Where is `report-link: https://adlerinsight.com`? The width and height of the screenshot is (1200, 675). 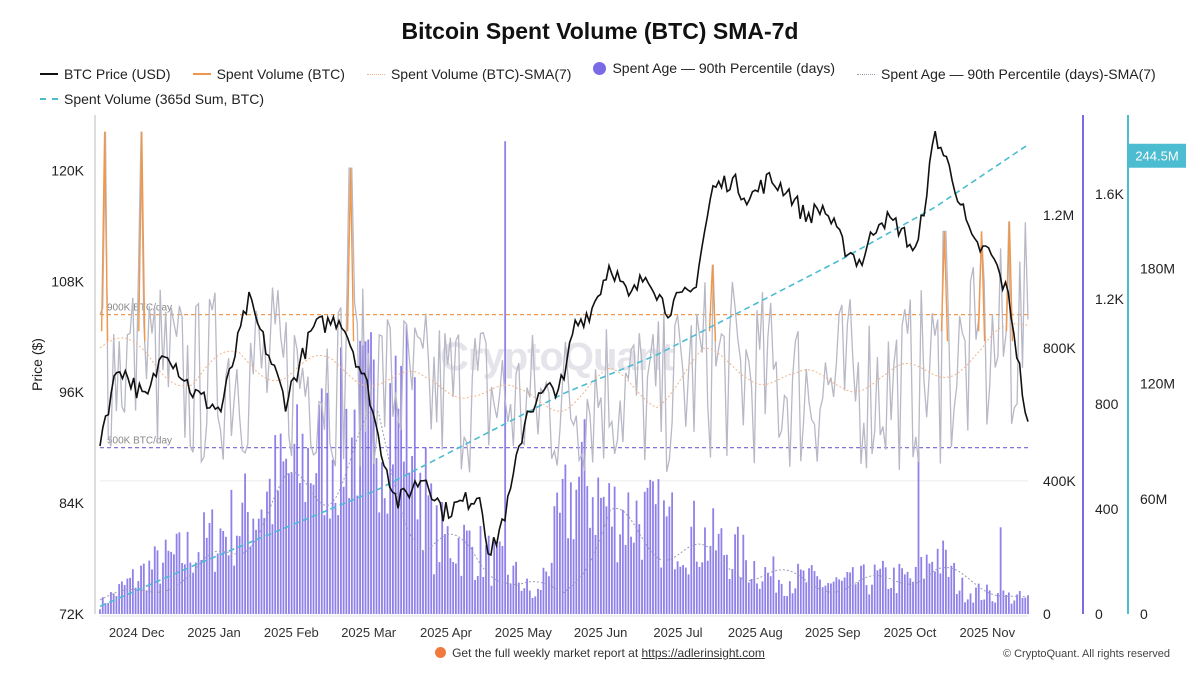 report-link: https://adlerinsight.com is located at coordinates (703, 653).